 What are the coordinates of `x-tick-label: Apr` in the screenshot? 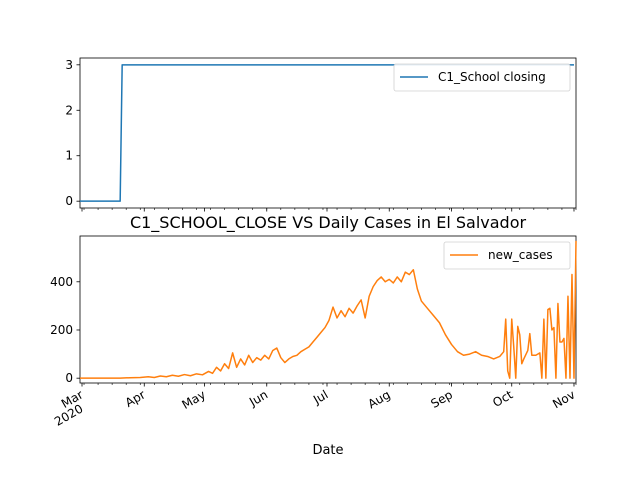 It's located at (135, 398).